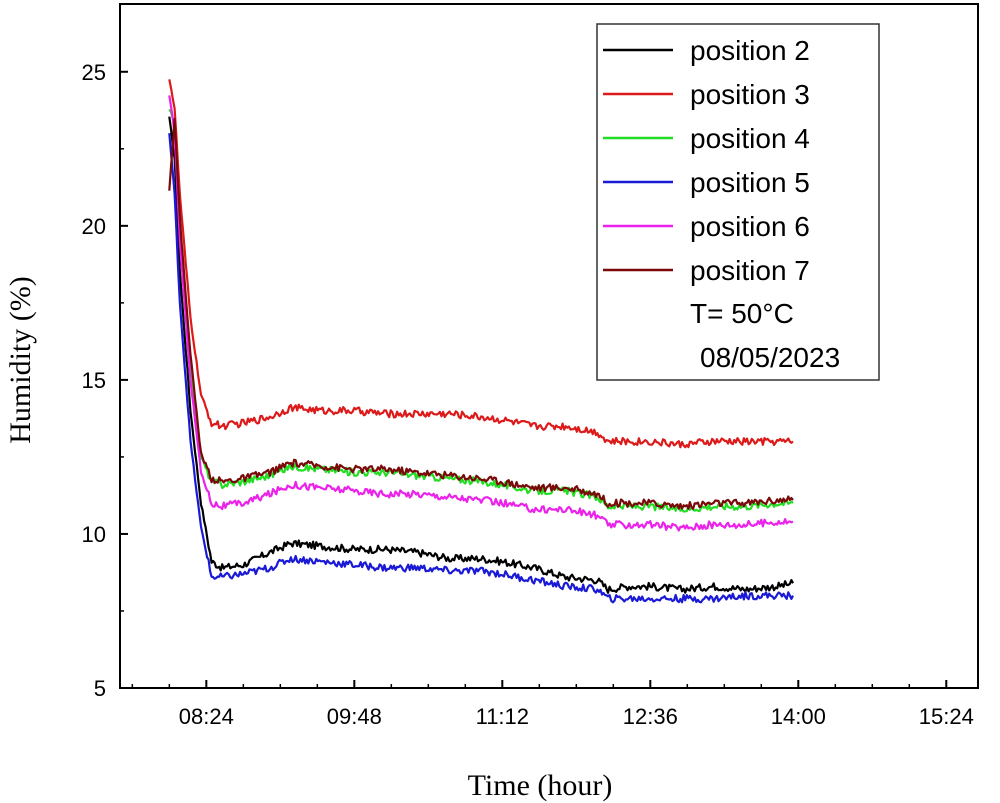  What do you see at coordinates (20, 359) in the screenshot?
I see `y-axis-title: Humidity (%)` at bounding box center [20, 359].